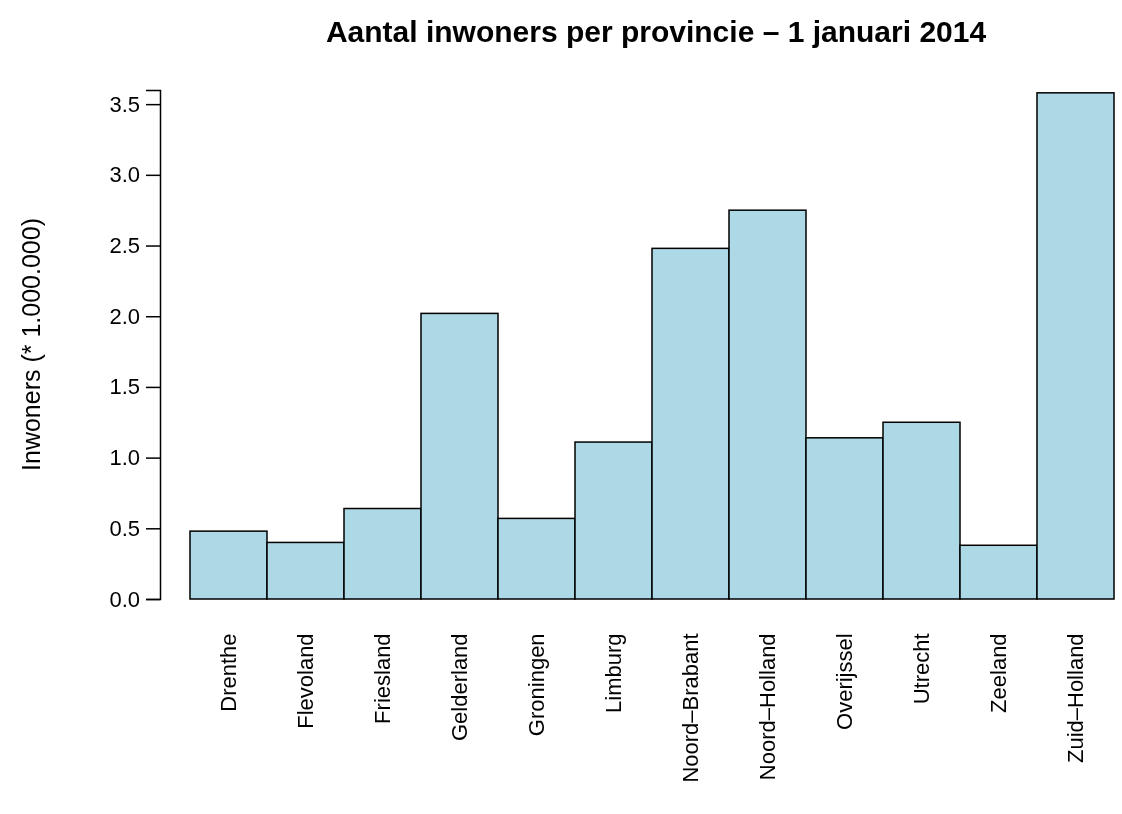  I want to click on x-tick-label: Flevoland, so click(306, 681).